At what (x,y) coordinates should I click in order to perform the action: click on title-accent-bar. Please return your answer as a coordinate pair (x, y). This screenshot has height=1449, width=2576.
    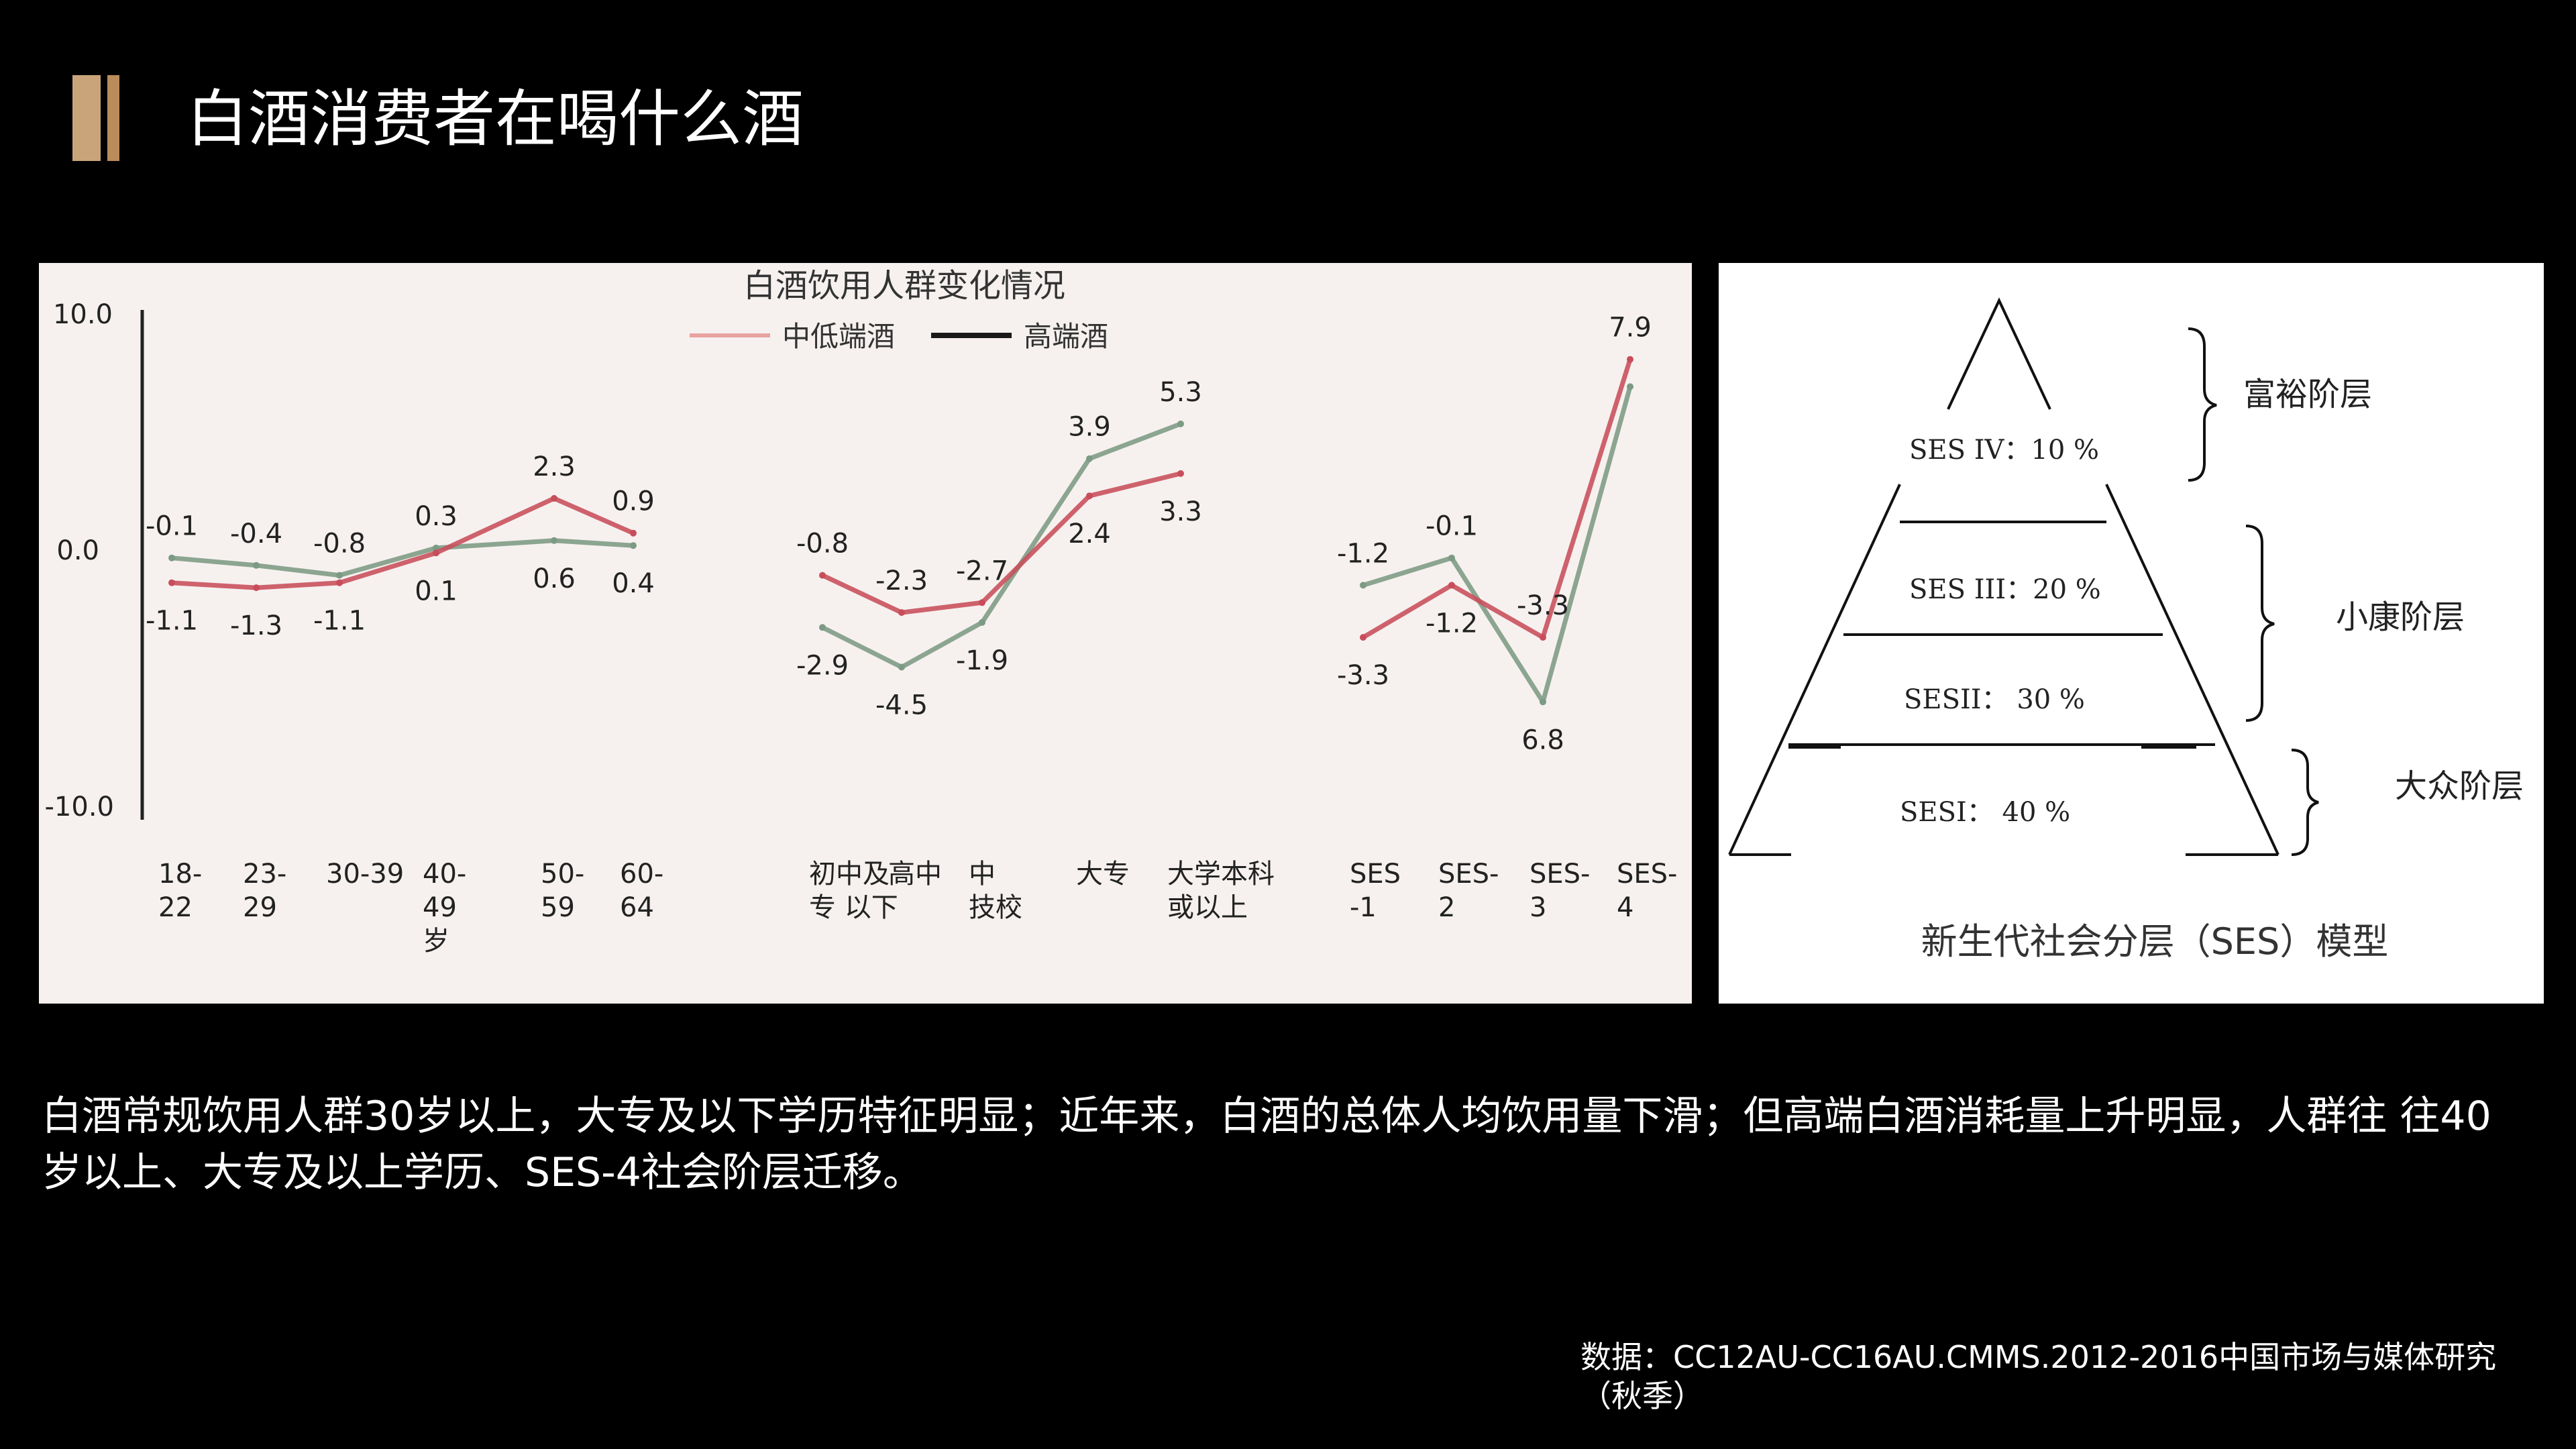
    Looking at the image, I should click on (95, 118).